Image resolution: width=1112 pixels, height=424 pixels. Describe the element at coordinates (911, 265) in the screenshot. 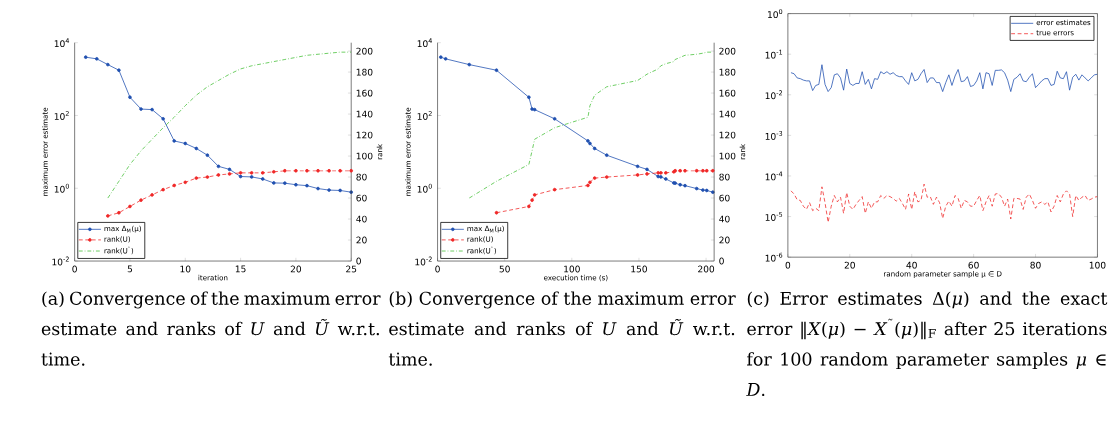

I see `x-tick-label: 40` at that location.